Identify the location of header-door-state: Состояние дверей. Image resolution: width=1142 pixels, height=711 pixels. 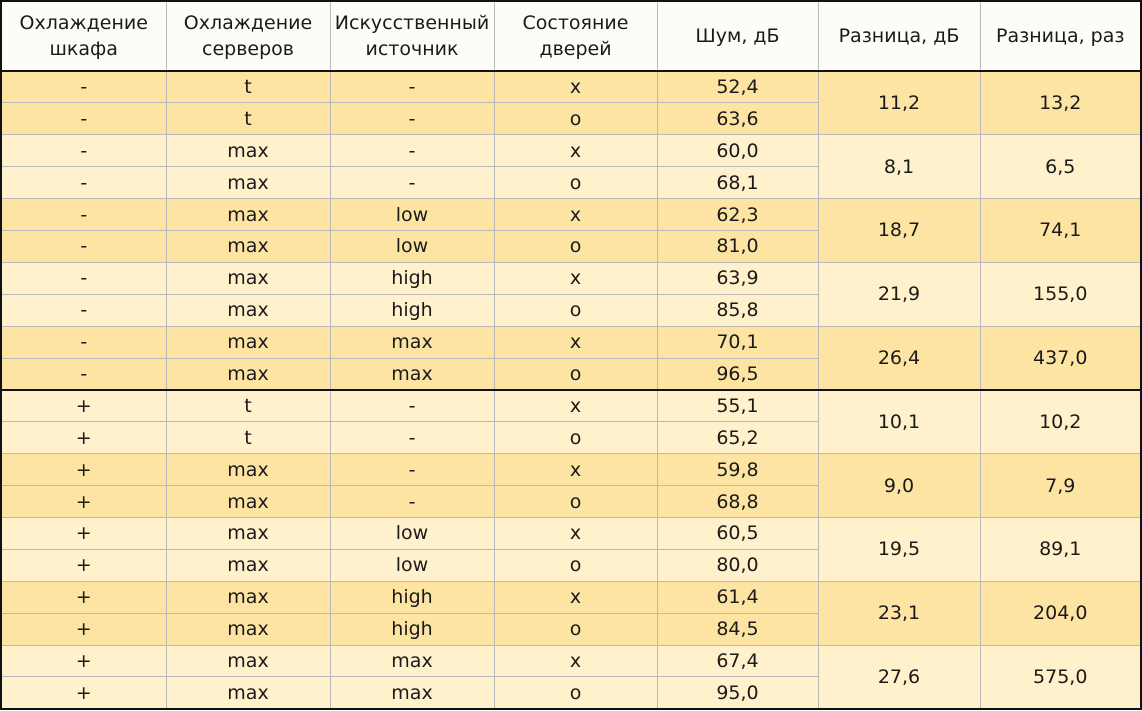
(575, 36).